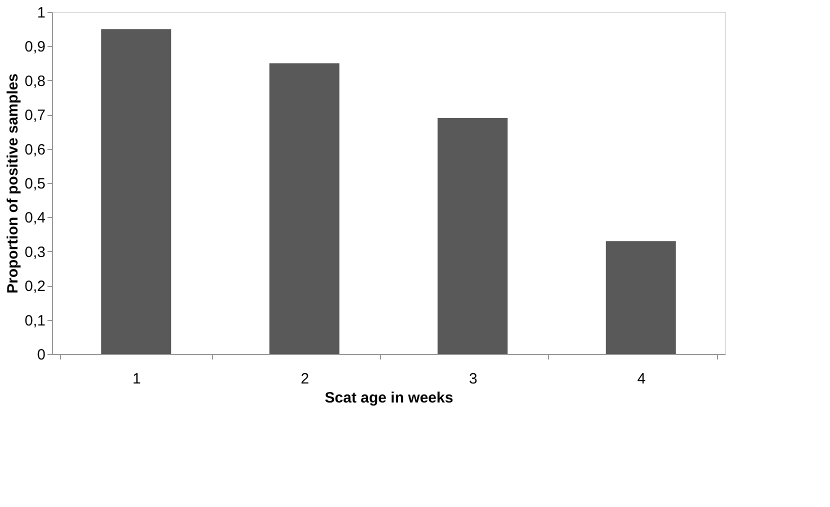  I want to click on y-tick-label: 0, so click(41, 355).